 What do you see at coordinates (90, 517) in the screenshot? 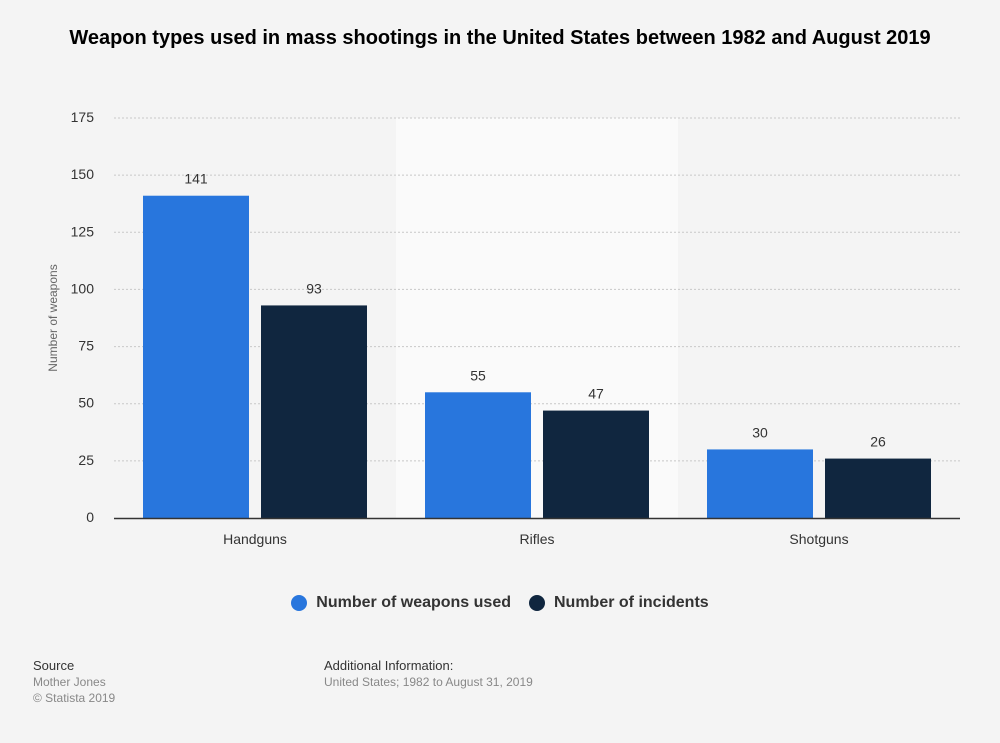
I see `y-tick-label: 0` at bounding box center [90, 517].